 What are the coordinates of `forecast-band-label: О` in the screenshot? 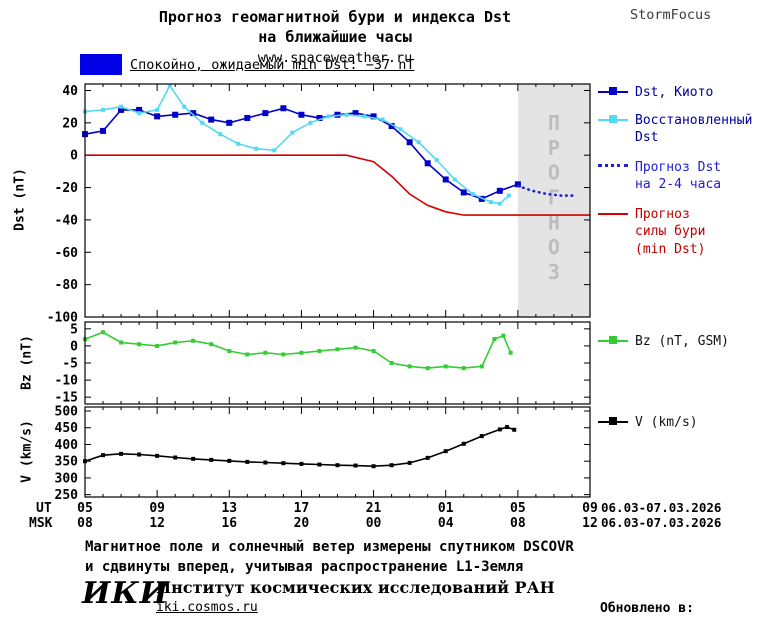 It's located at (554, 173).